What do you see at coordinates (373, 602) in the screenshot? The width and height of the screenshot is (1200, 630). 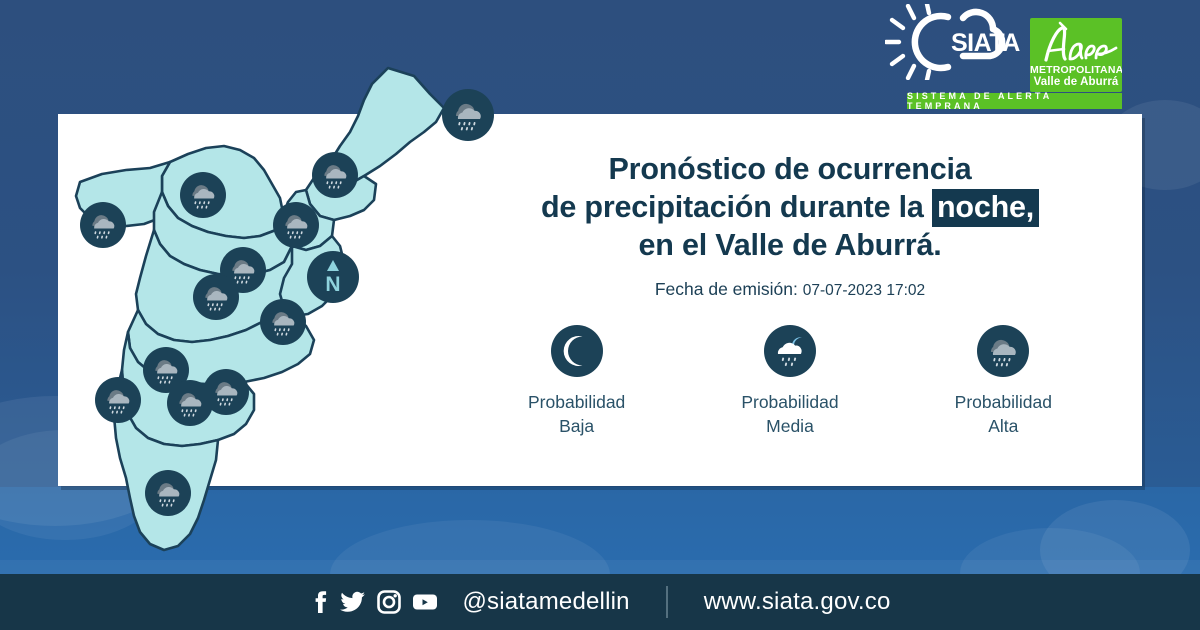 I see `social-icons` at bounding box center [373, 602].